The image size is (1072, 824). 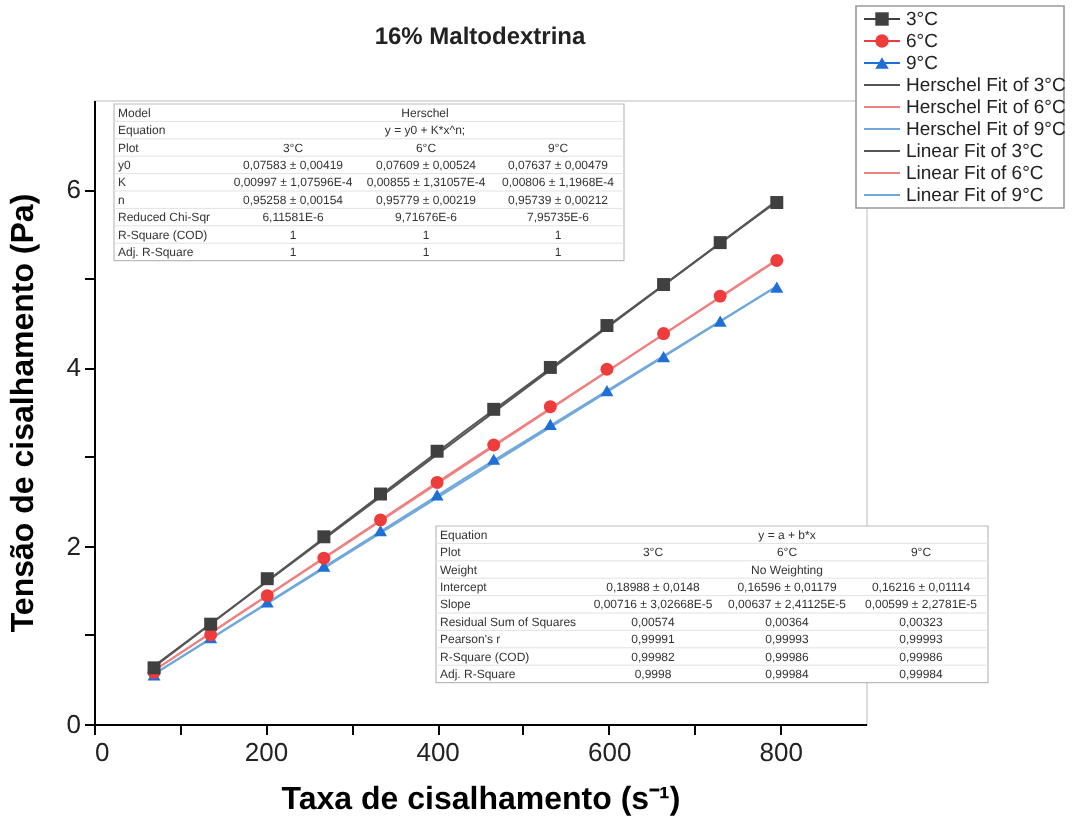 I want to click on y-tick-label: 4, so click(x=73, y=367).